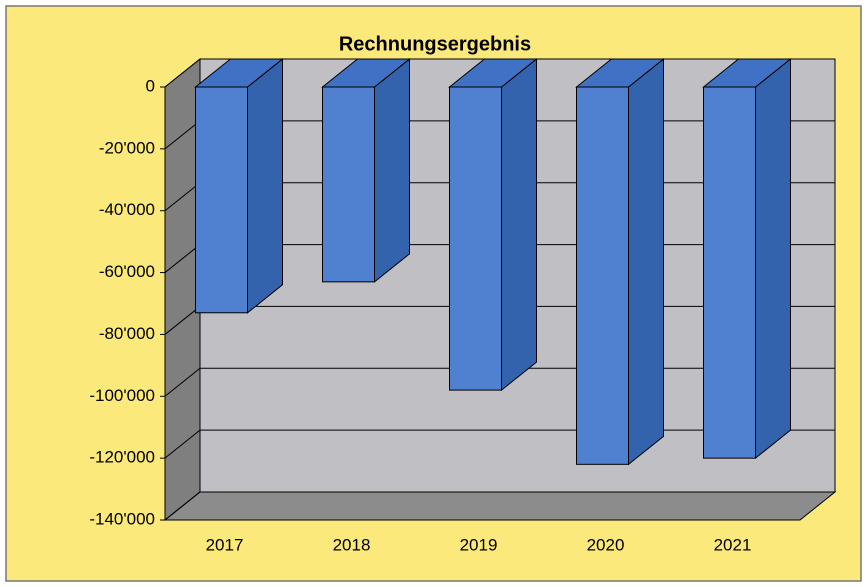 The image size is (867, 587). What do you see at coordinates (127, 209) in the screenshot?
I see `y-tick-label: -40'000` at bounding box center [127, 209].